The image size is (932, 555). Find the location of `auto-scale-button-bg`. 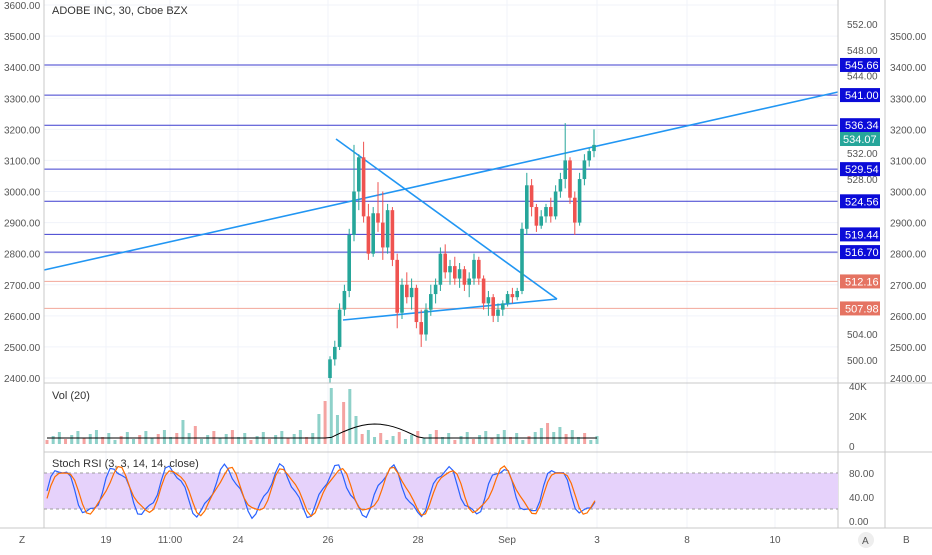

auto-scale-button-bg is located at coordinates (866, 540).